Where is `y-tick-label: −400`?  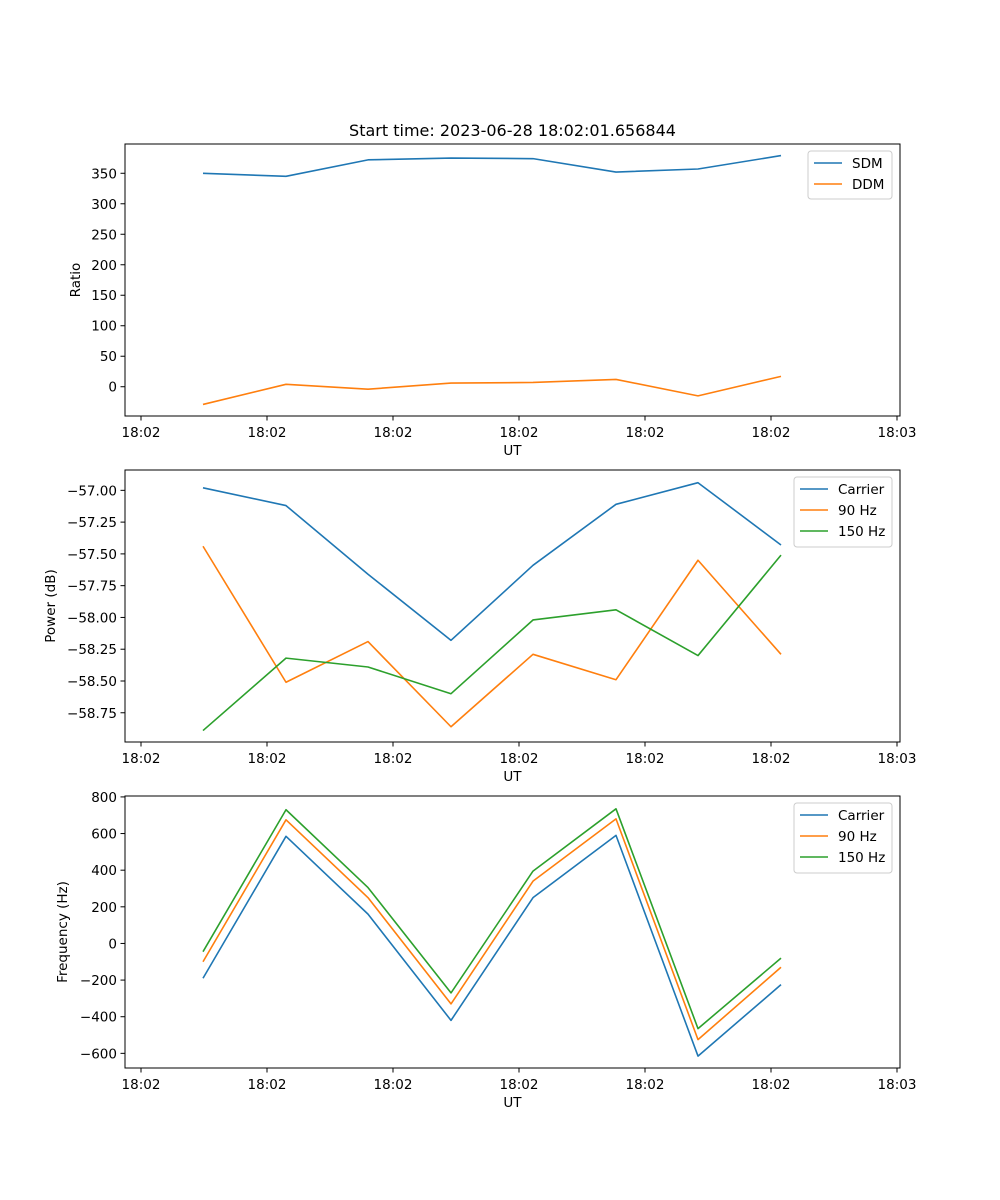 y-tick-label: −400 is located at coordinates (98, 1018).